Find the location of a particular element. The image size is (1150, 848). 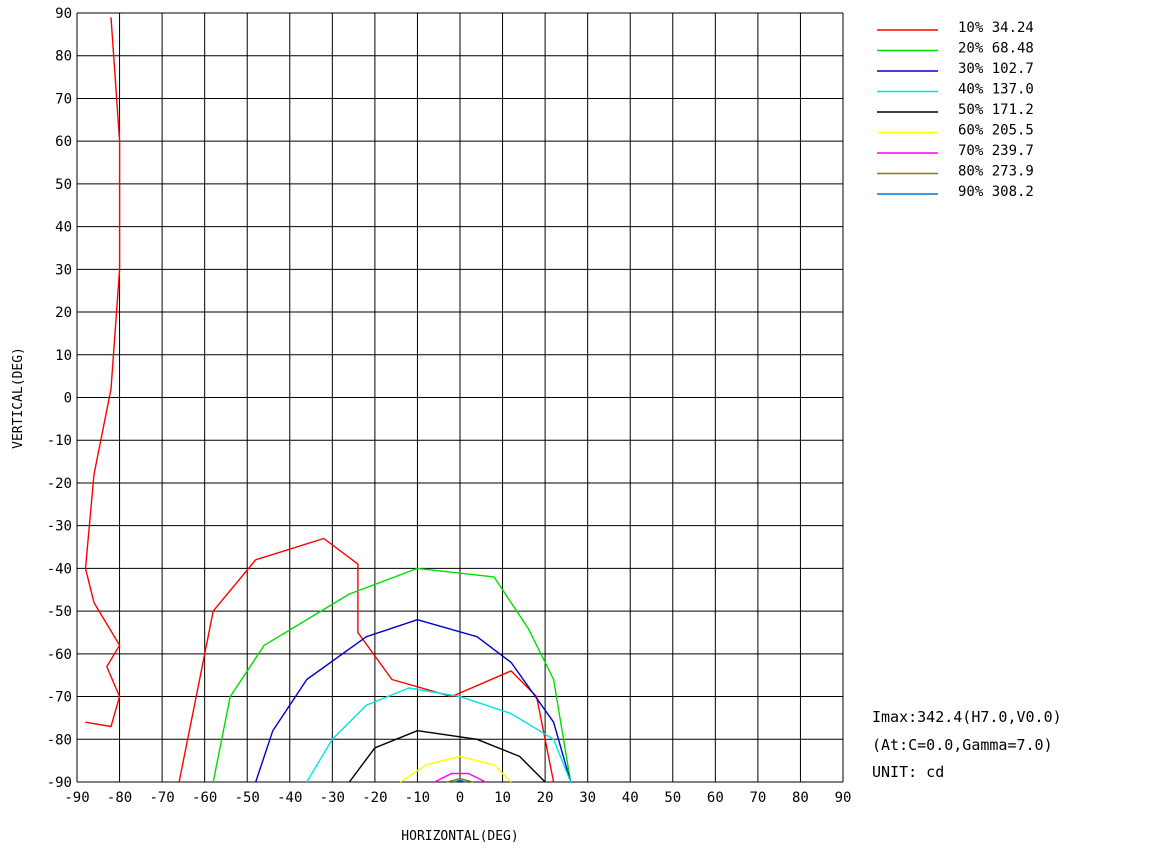

x-tick-label: 90 is located at coordinates (843, 798).